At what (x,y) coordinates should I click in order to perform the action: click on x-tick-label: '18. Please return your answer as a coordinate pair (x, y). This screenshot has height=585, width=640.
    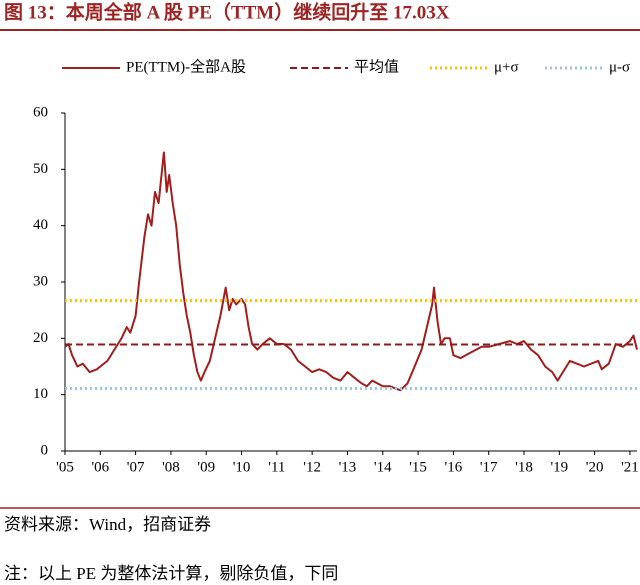
    Looking at the image, I should click on (524, 467).